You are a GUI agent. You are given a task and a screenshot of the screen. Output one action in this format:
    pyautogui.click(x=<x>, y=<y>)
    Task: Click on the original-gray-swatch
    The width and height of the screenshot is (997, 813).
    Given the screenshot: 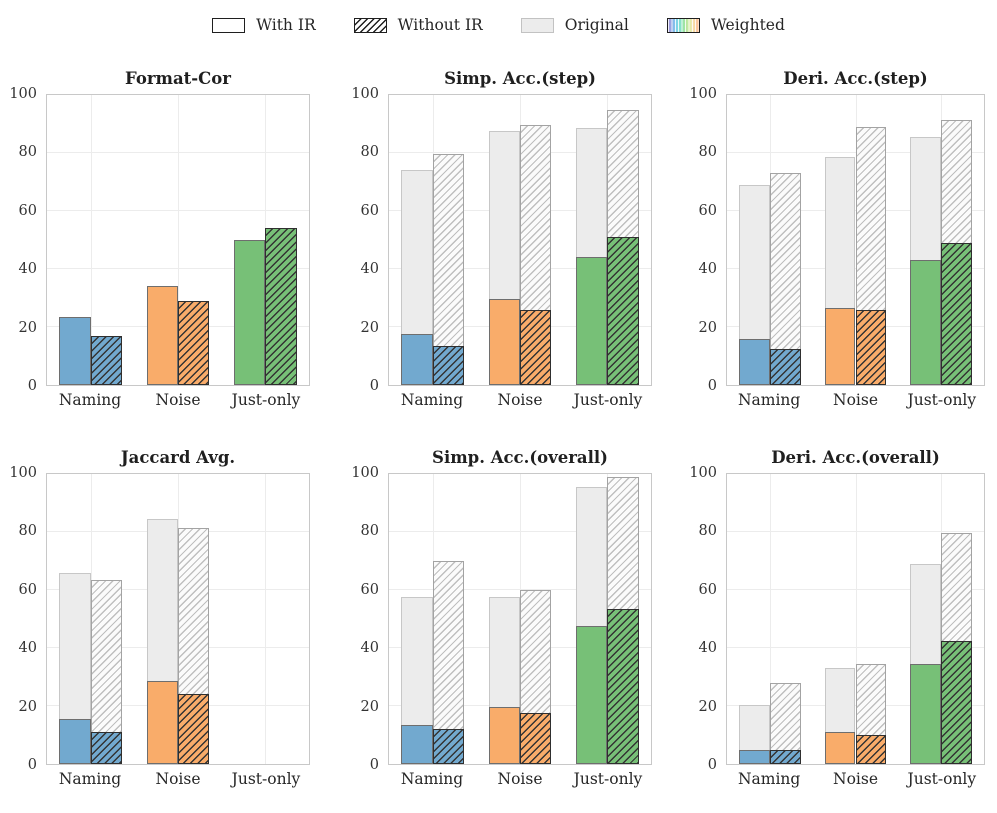 What is the action you would take?
    pyautogui.click(x=537, y=25)
    